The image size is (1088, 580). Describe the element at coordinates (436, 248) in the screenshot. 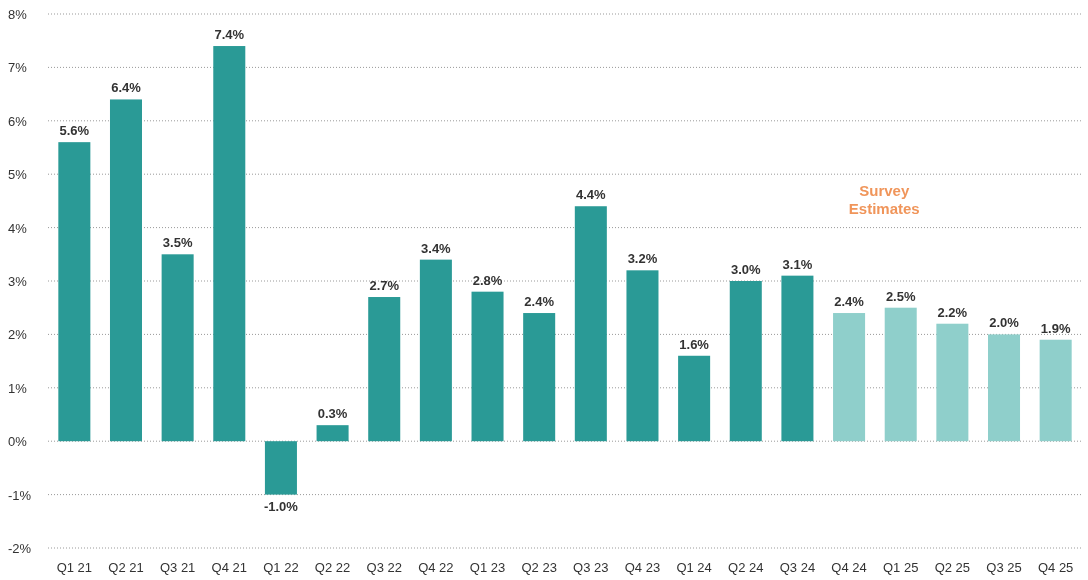

I see `data-label: 3.4%` at that location.